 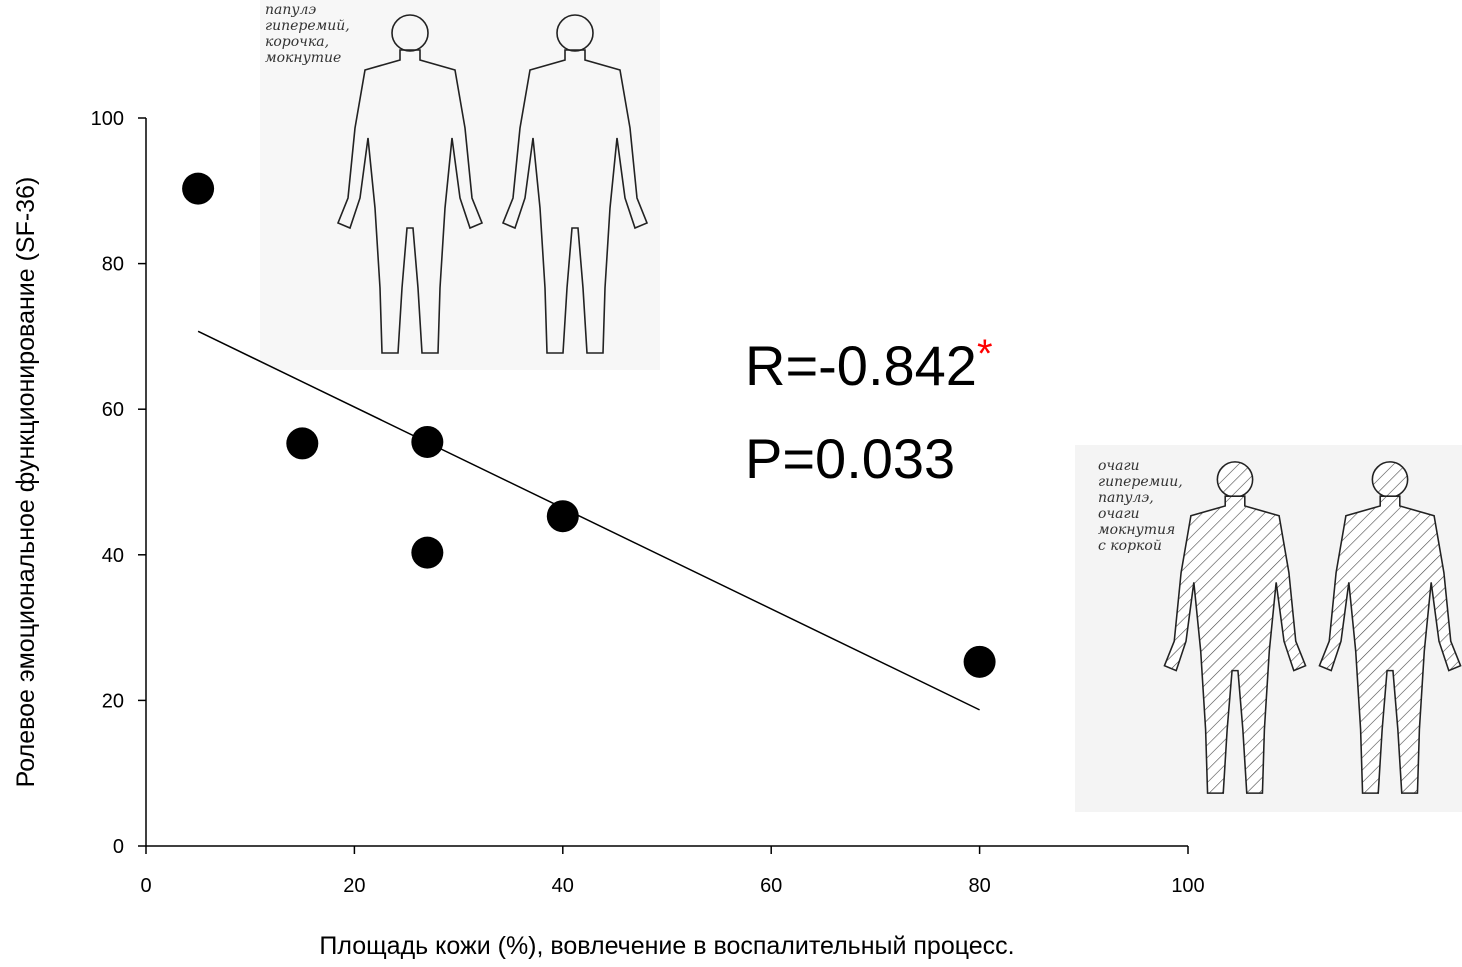 I want to click on sketch-mild: папулэ гиперемий, корочка, мокнутие, so click(x=460, y=185).